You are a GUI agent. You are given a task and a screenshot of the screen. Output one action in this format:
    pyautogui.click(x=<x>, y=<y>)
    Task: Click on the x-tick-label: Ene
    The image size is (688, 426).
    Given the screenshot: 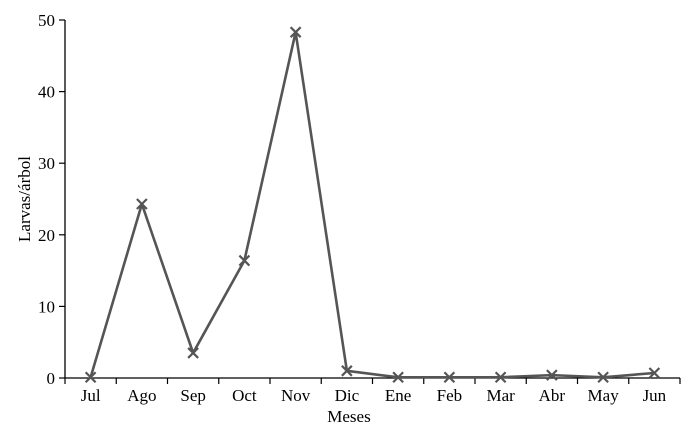 What is the action you would take?
    pyautogui.click(x=398, y=395)
    